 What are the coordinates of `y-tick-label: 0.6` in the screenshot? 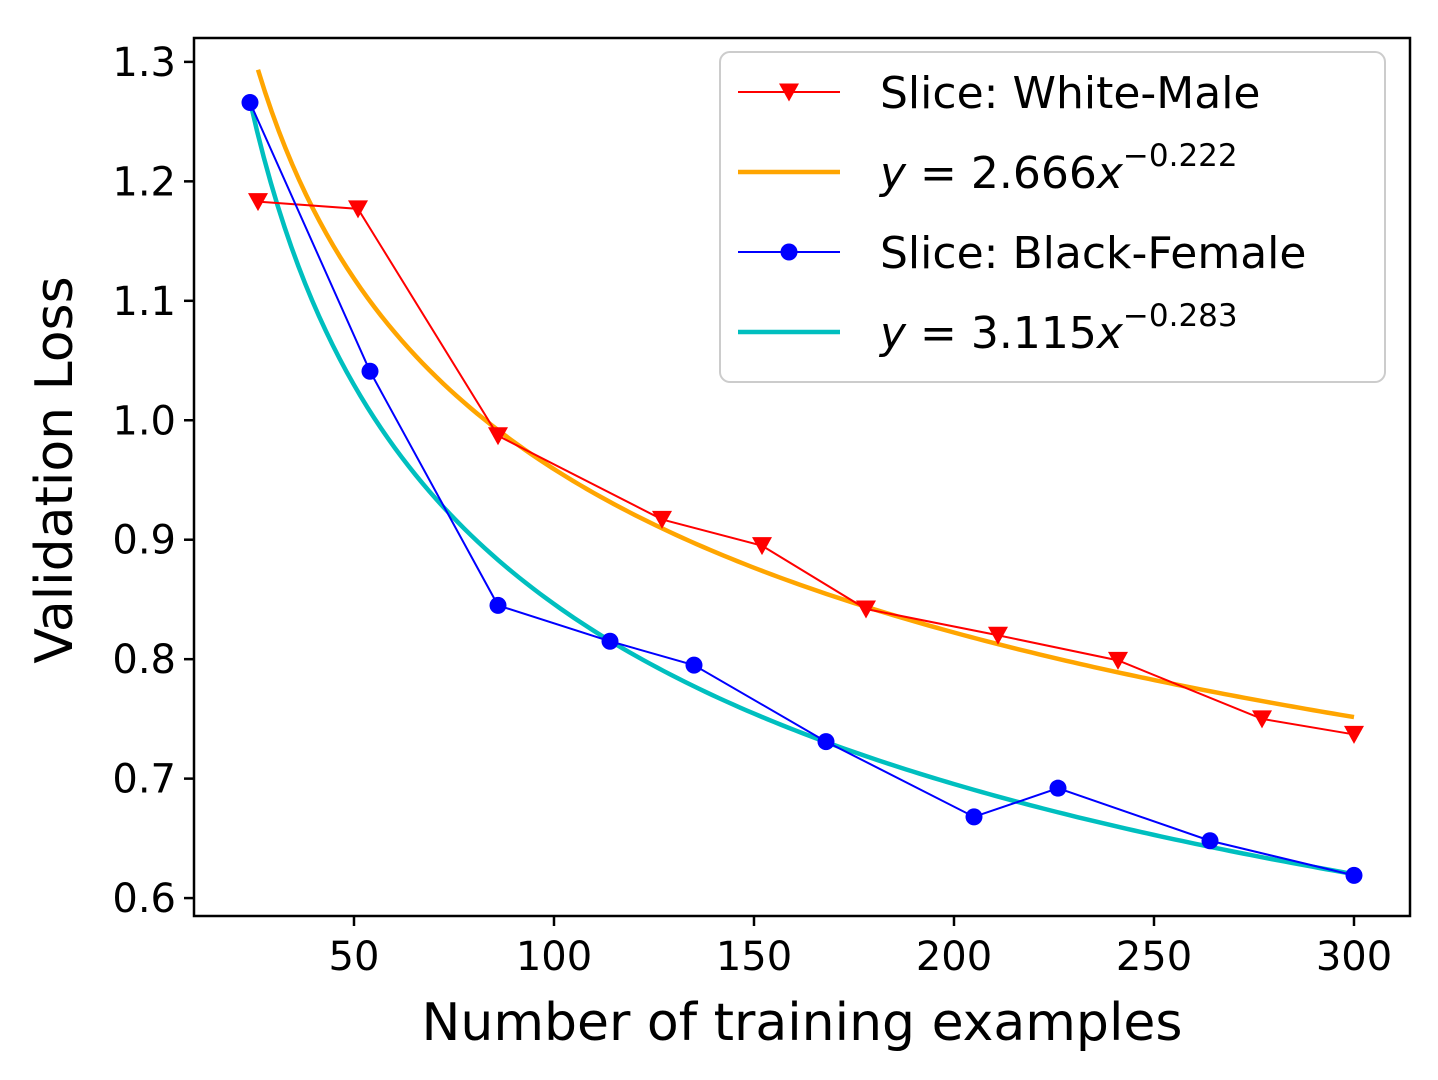 It's located at (144, 899).